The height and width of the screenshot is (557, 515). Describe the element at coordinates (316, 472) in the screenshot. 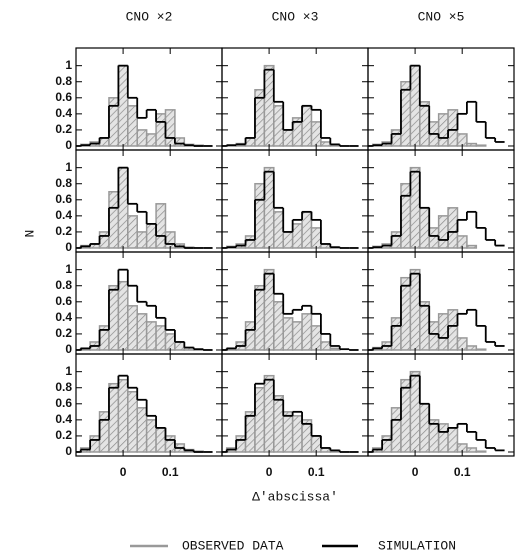

I see `x-tick-label: 0.1` at that location.